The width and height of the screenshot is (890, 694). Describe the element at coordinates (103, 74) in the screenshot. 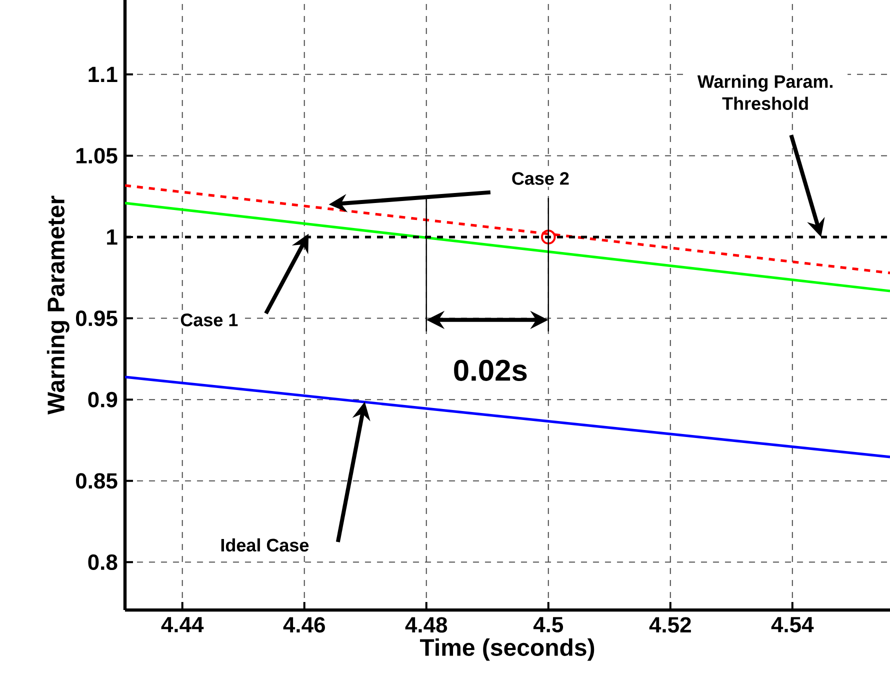

I see `y-tick-label: 1.1` at that location.